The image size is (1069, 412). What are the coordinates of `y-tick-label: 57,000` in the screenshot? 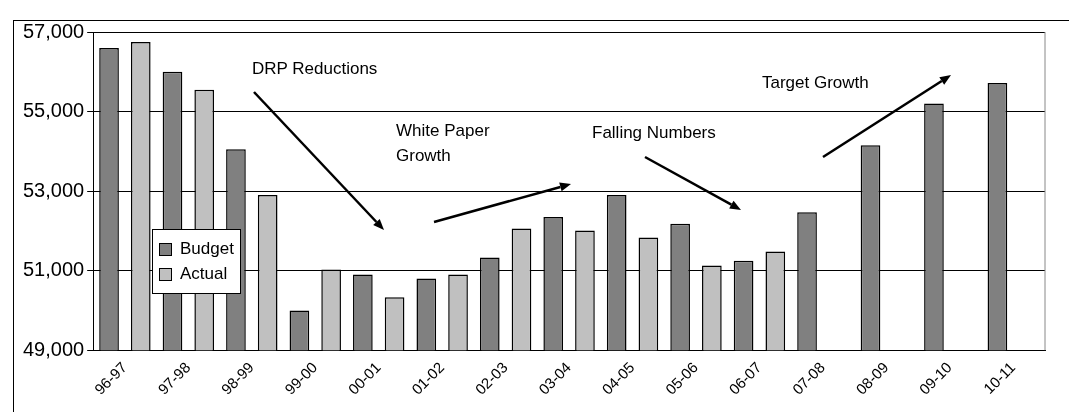 It's located at (54, 30).